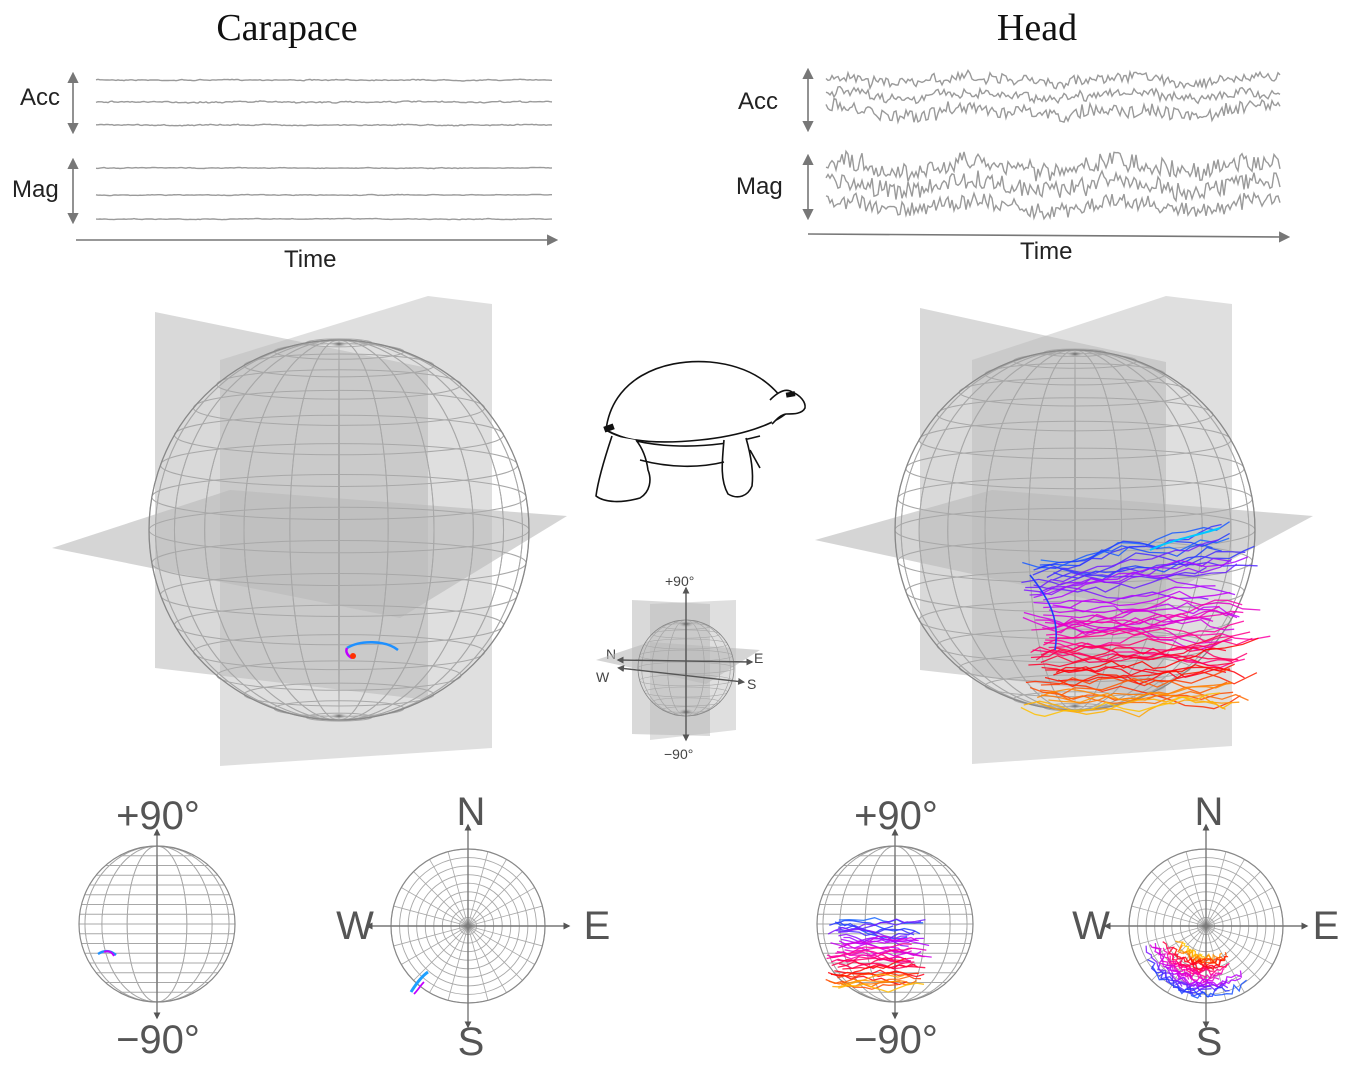 Image resolution: width=1351 pixels, height=1065 pixels. What do you see at coordinates (287, 28) in the screenshot?
I see `carapace-title: Carapace` at bounding box center [287, 28].